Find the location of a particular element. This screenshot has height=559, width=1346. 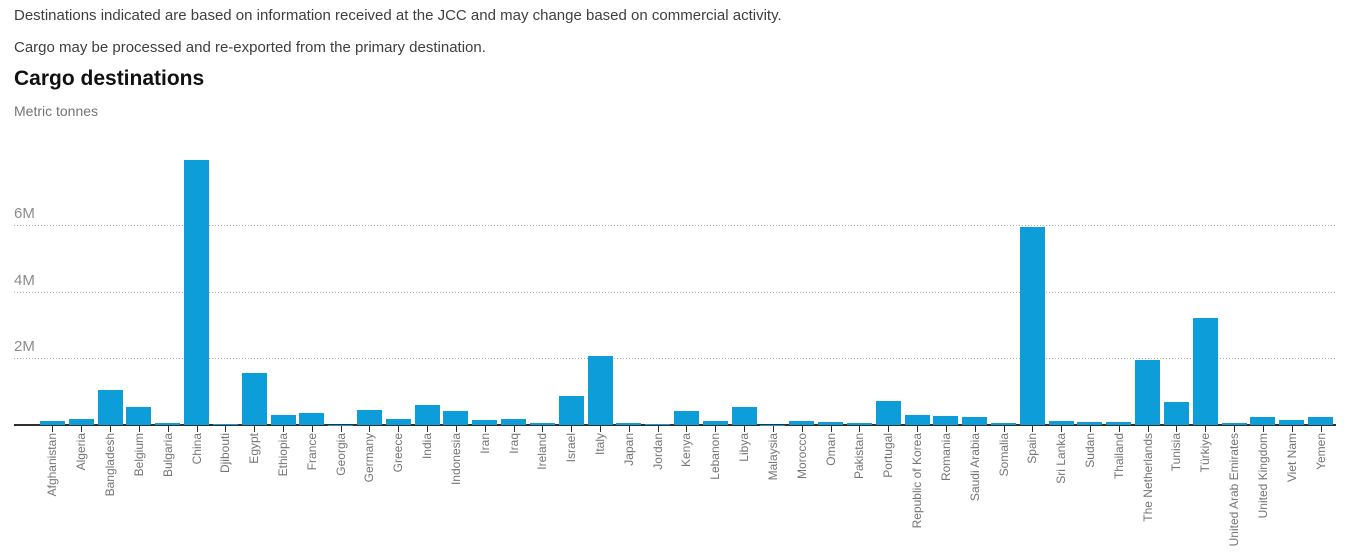

x-axis-tick-viet-nam is located at coordinates (1292, 429).